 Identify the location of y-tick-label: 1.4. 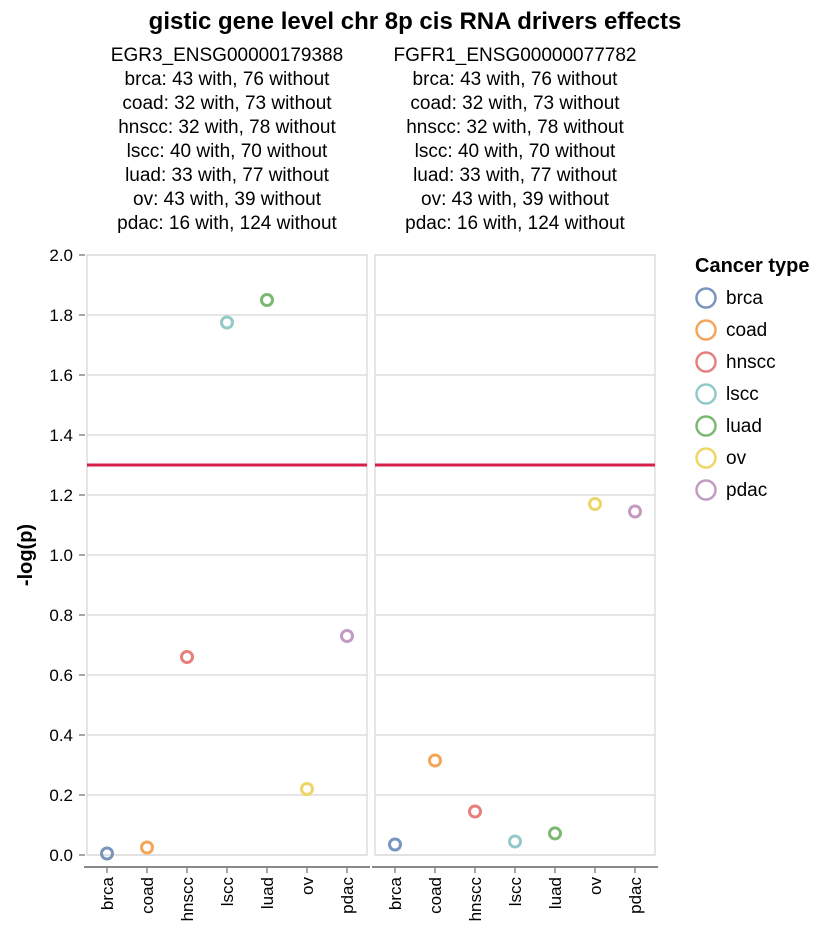
(61, 435).